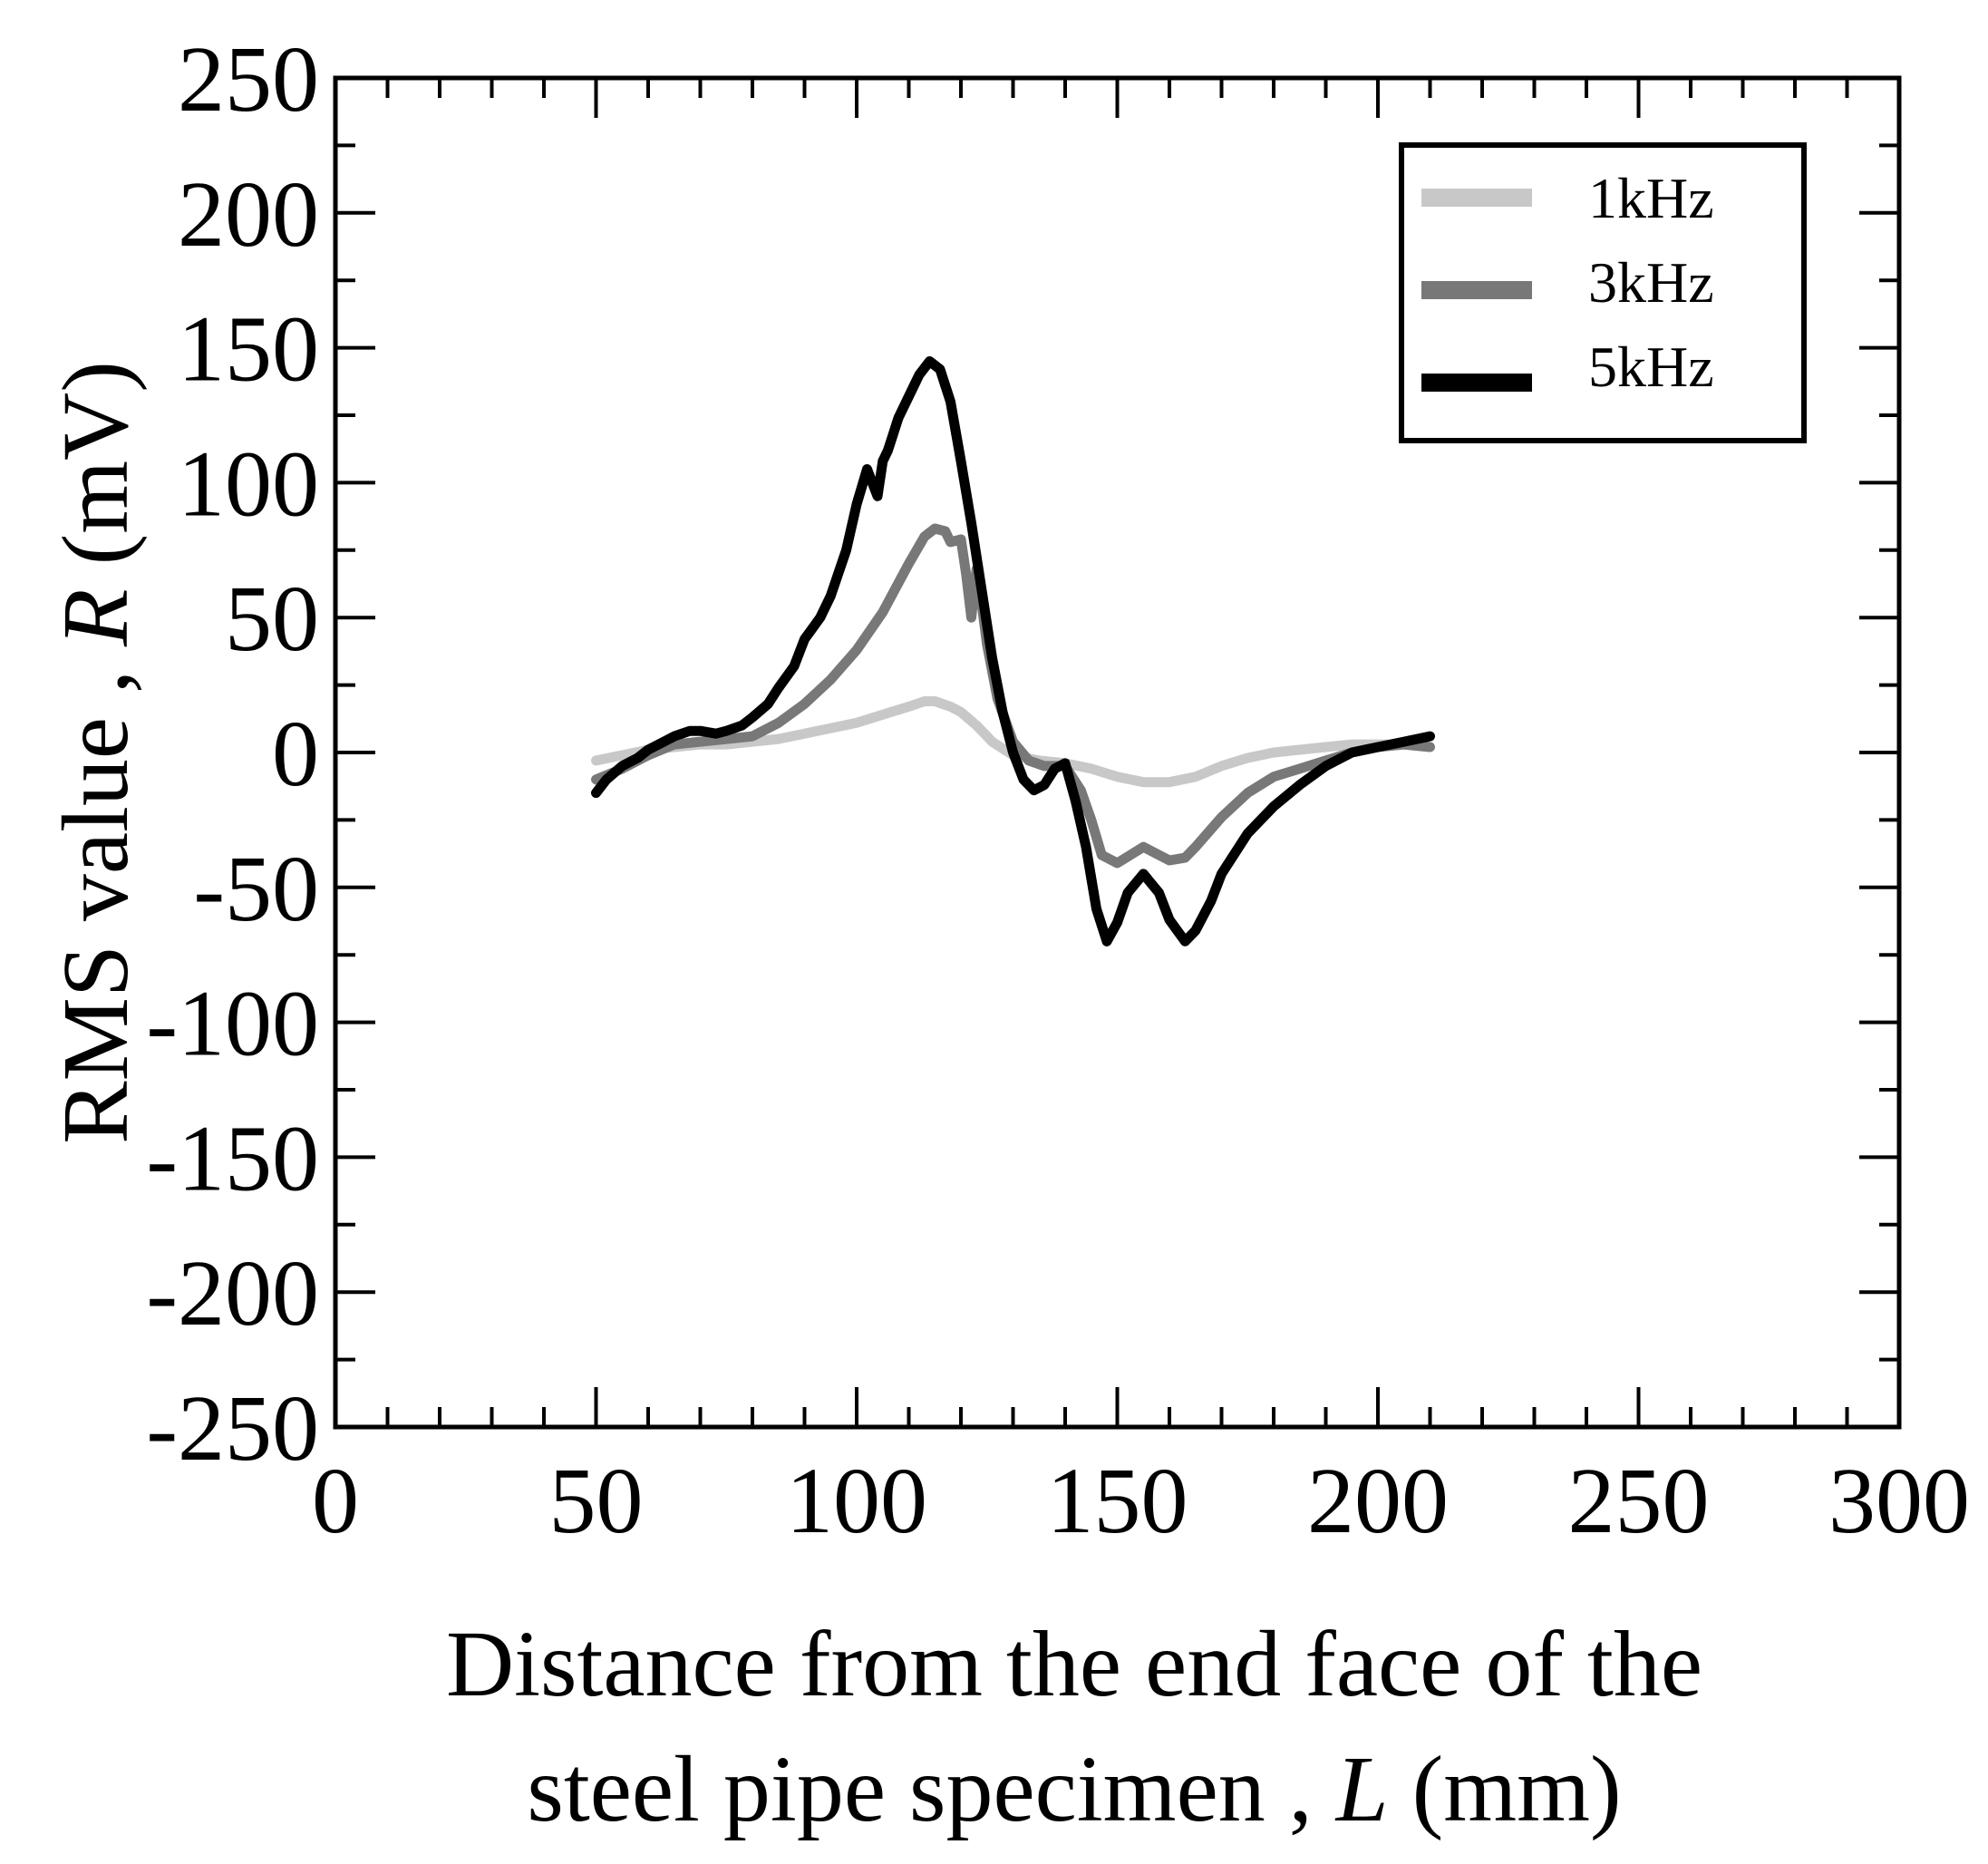 The width and height of the screenshot is (1988, 1864). Describe the element at coordinates (1899, 1501) in the screenshot. I see `x-tick-label: 300` at that location.